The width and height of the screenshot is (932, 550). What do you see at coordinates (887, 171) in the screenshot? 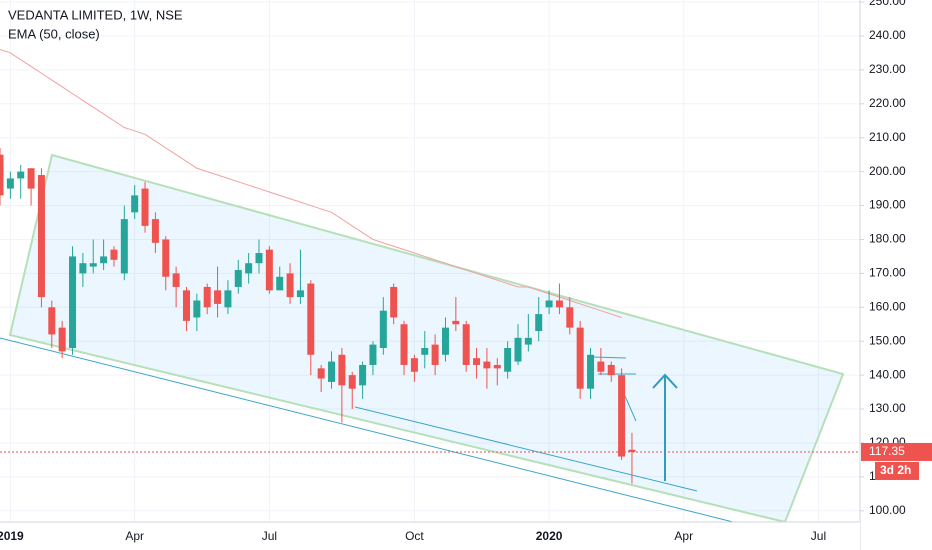
I see `y-tick-label: 200.00` at bounding box center [887, 171].